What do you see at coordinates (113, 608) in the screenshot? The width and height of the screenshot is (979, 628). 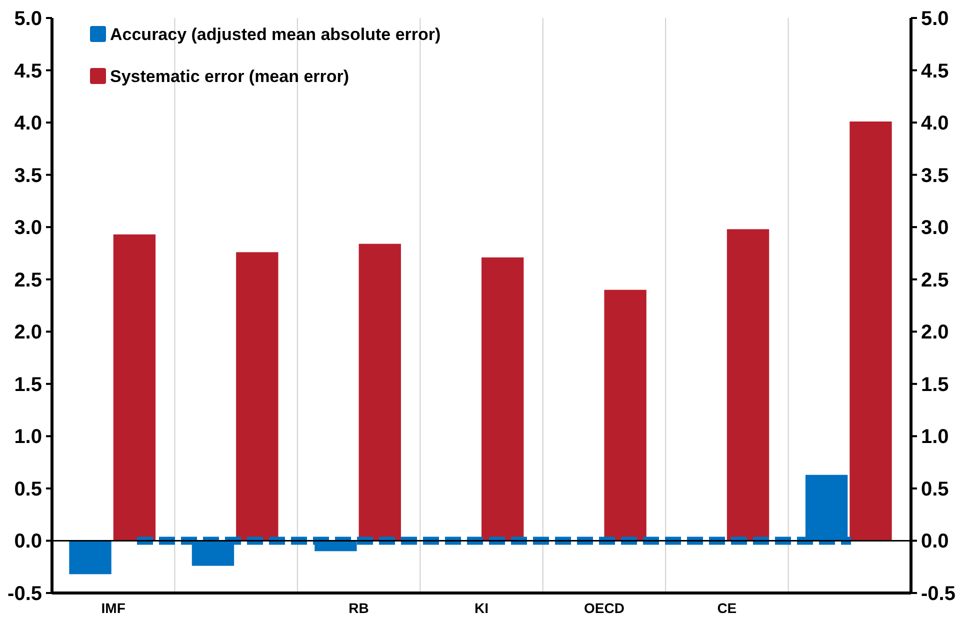 I see `x-tick-label: IMF` at bounding box center [113, 608].